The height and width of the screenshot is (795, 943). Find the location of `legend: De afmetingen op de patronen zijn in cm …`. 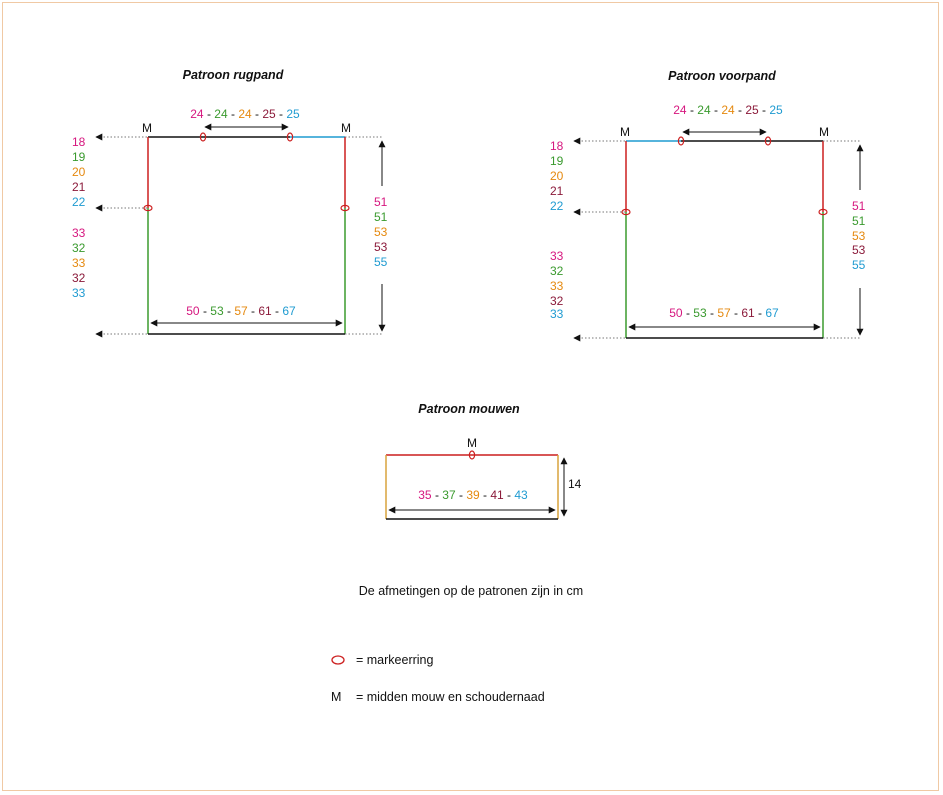

legend: De afmetingen op de patronen zijn in cm … is located at coordinates (457, 644).